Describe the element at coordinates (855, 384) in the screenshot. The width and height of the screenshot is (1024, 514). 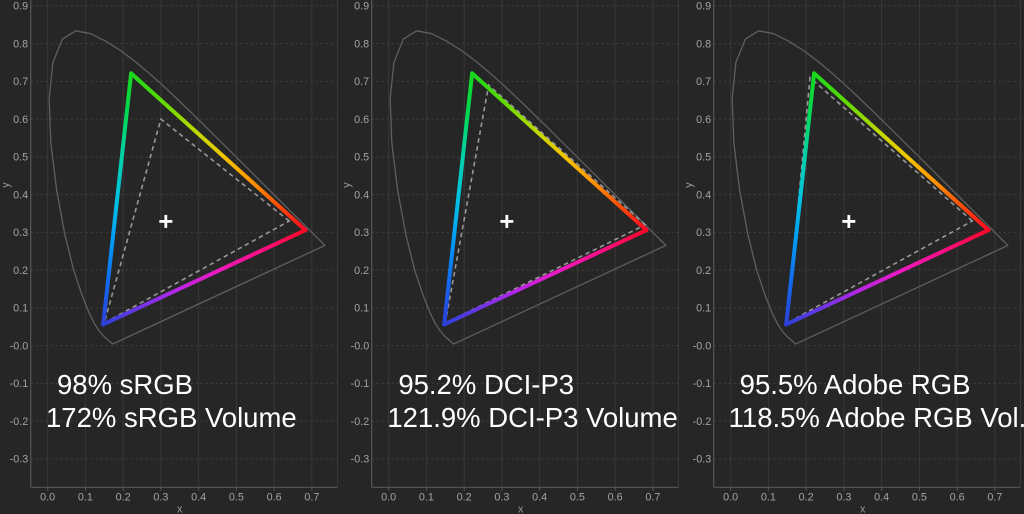
I see `gamut-coverage-label: 95.5% Adobe RGB` at that location.